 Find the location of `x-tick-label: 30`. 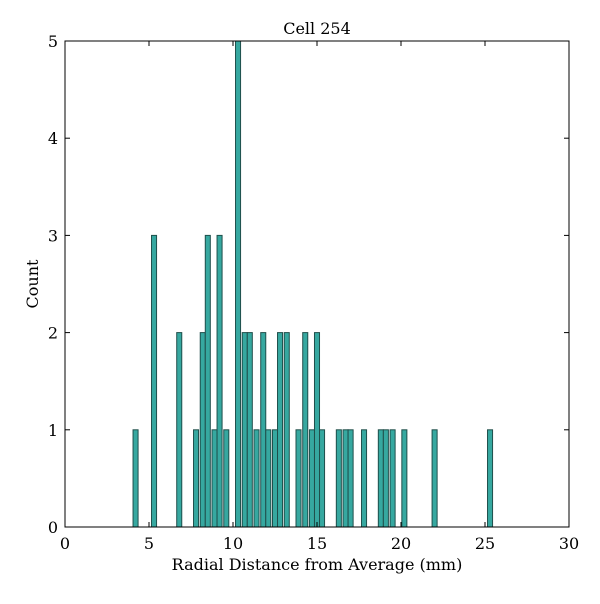

x-tick-label: 30 is located at coordinates (569, 543).